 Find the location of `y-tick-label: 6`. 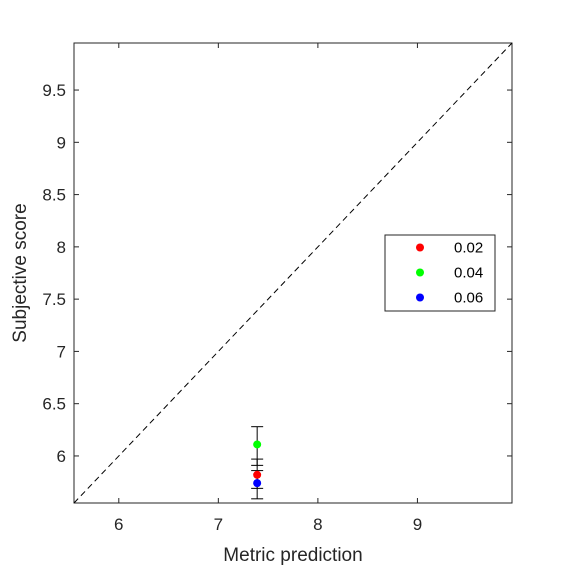

y-tick-label: 6 is located at coordinates (61, 456).